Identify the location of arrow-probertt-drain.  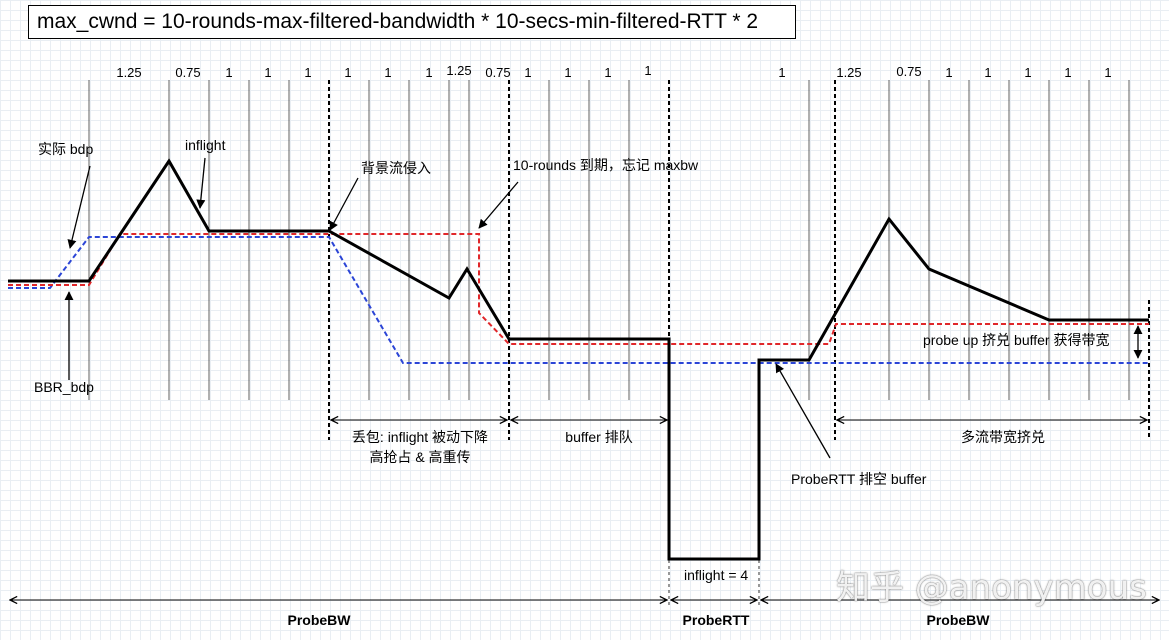
(803, 411).